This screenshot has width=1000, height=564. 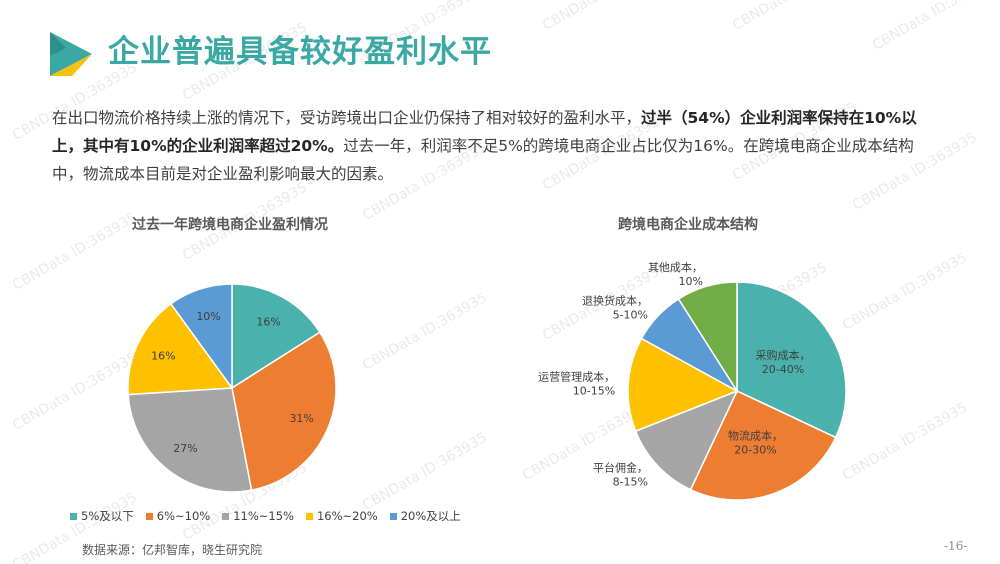 What do you see at coordinates (576, 383) in the screenshot?
I see `pie-data-label: 运营管理成本， 10-15%` at bounding box center [576, 383].